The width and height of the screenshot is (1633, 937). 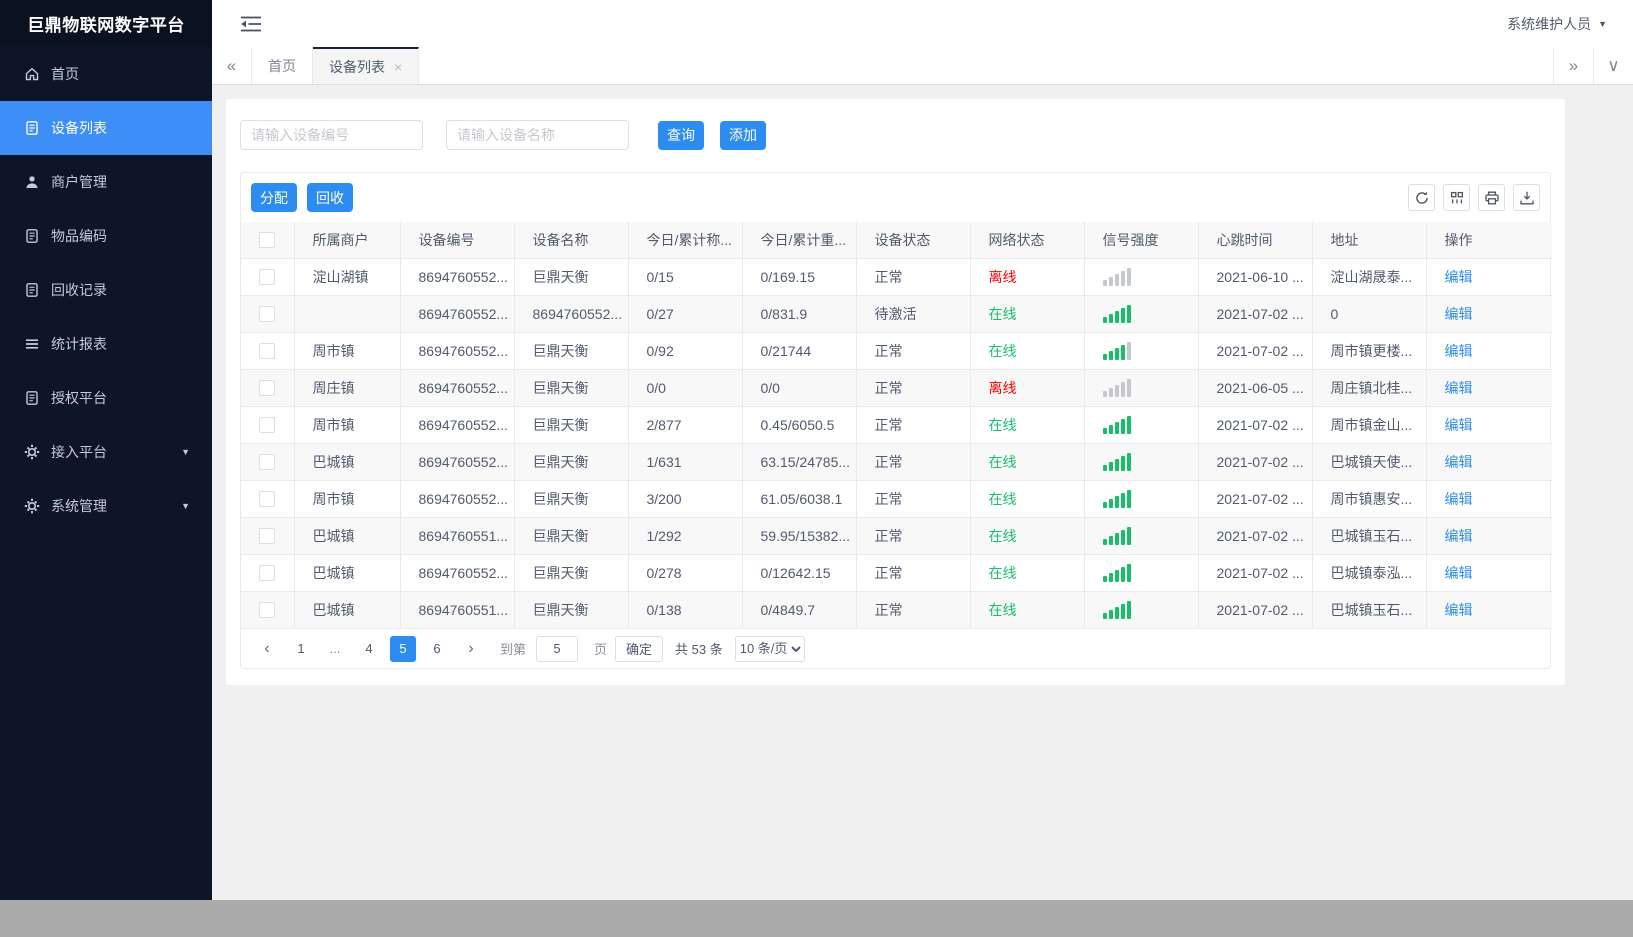 What do you see at coordinates (369, 648) in the screenshot?
I see `page-button: 4` at bounding box center [369, 648].